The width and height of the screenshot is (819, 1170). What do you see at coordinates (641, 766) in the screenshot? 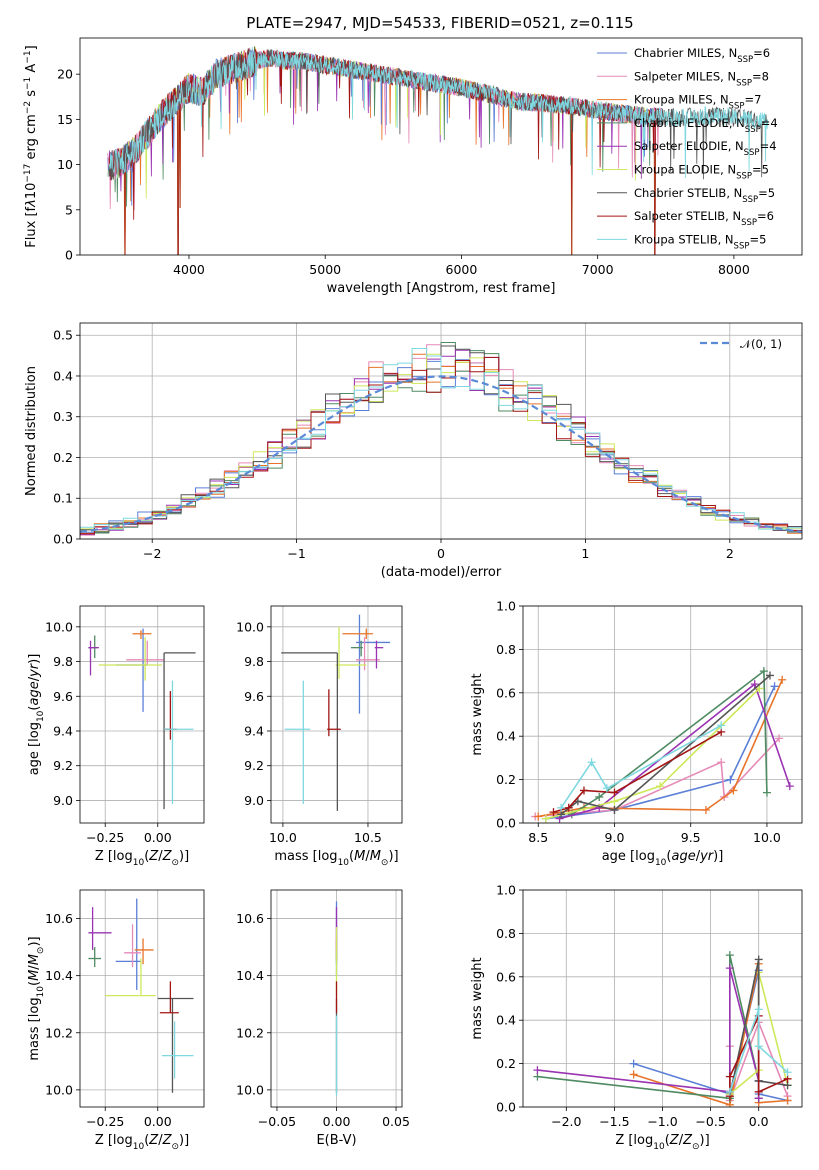
I see `weight-series-kroupa-stelib` at bounding box center [641, 766].